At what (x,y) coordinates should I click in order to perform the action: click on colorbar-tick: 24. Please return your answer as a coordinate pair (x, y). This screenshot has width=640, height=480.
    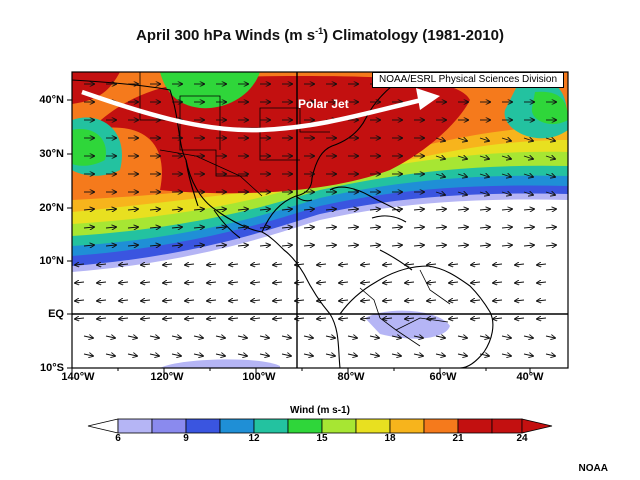
    Looking at the image, I should click on (522, 438).